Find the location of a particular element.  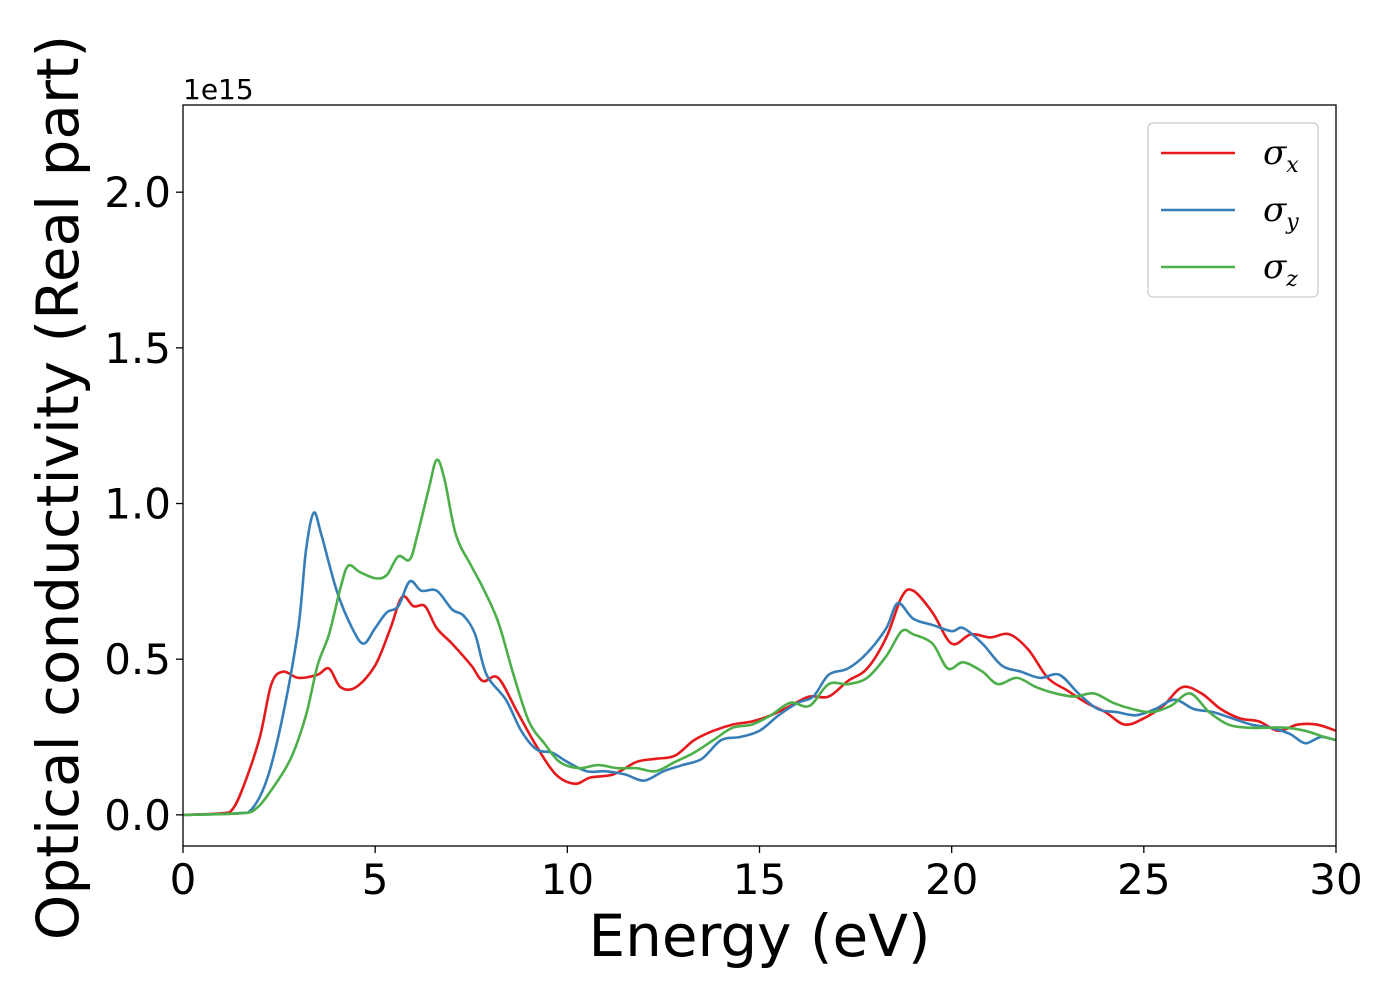

legend-label-z: σz is located at coordinates (1280, 269).